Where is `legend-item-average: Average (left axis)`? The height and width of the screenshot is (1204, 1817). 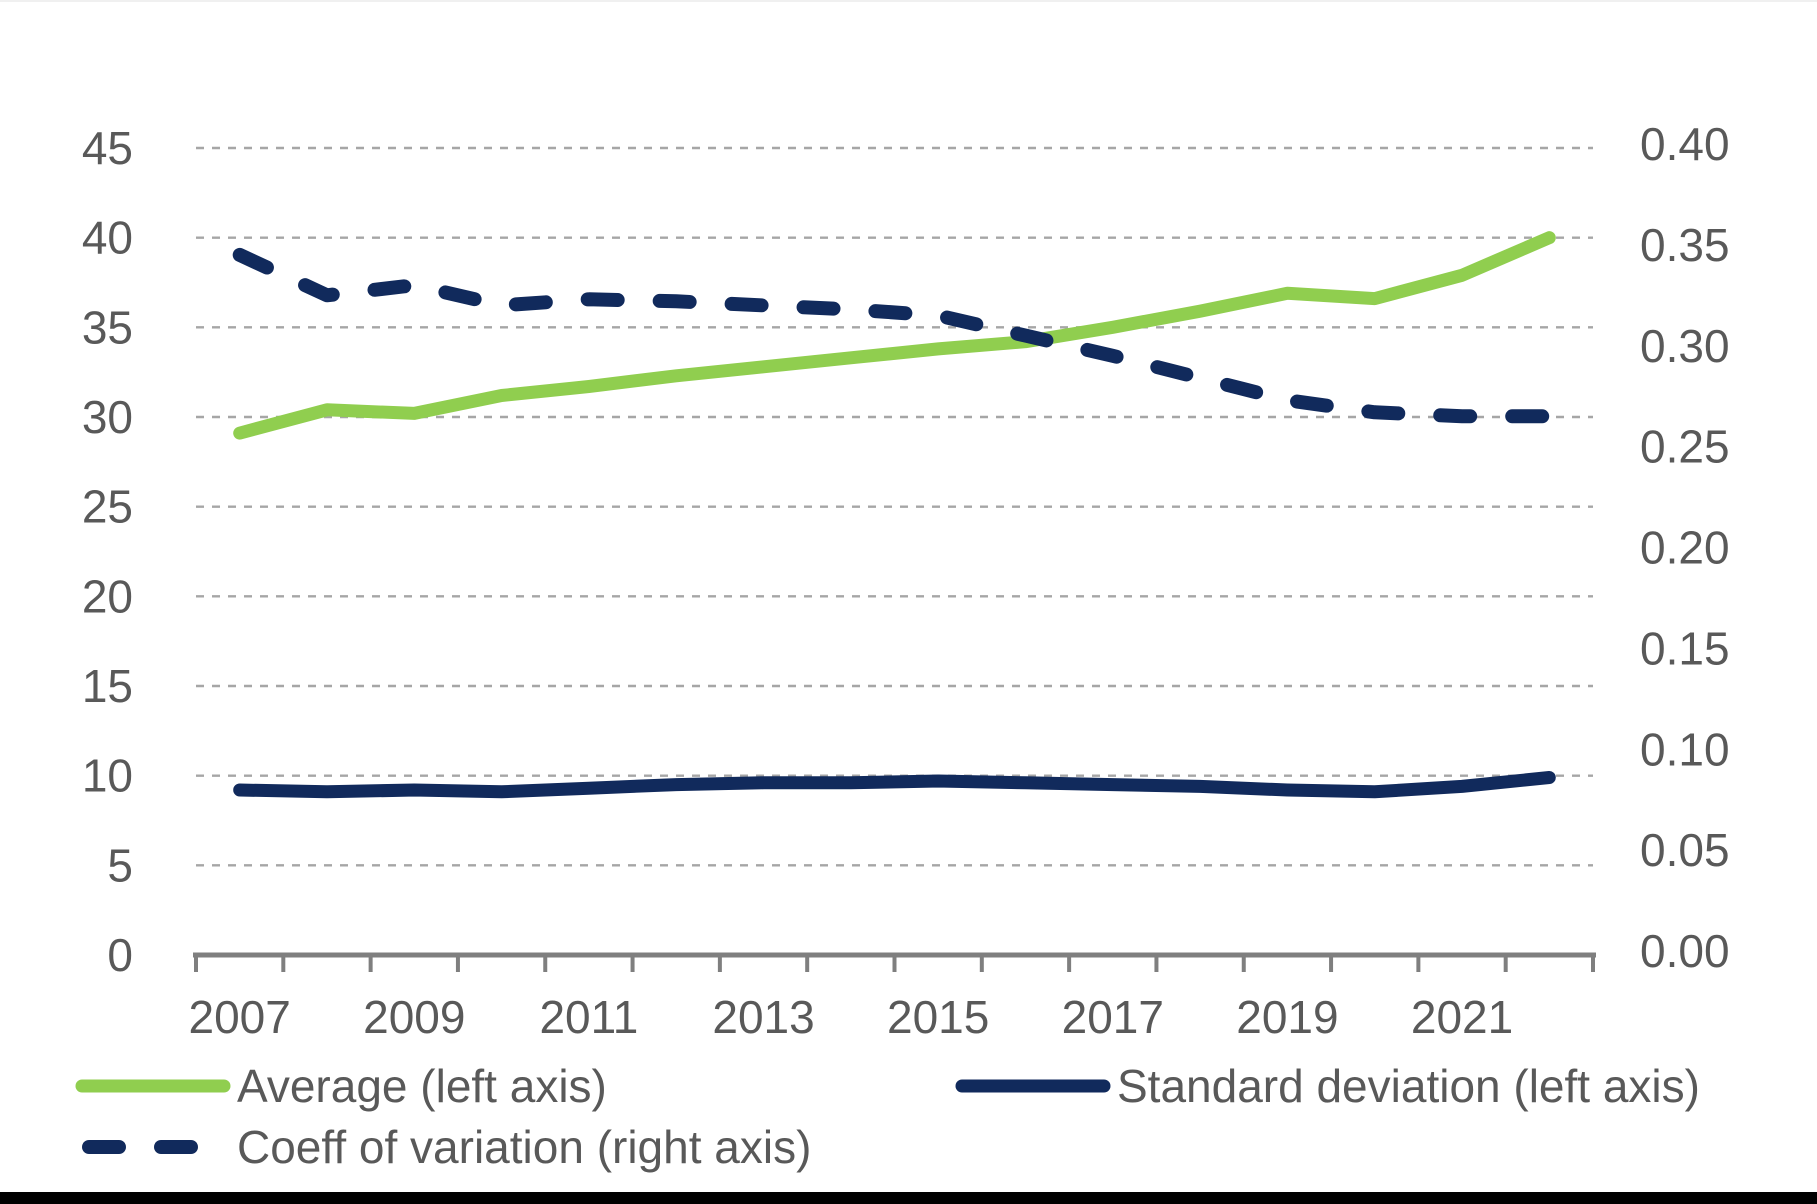 legend-item-average: Average (left axis) is located at coordinates (341, 1086).